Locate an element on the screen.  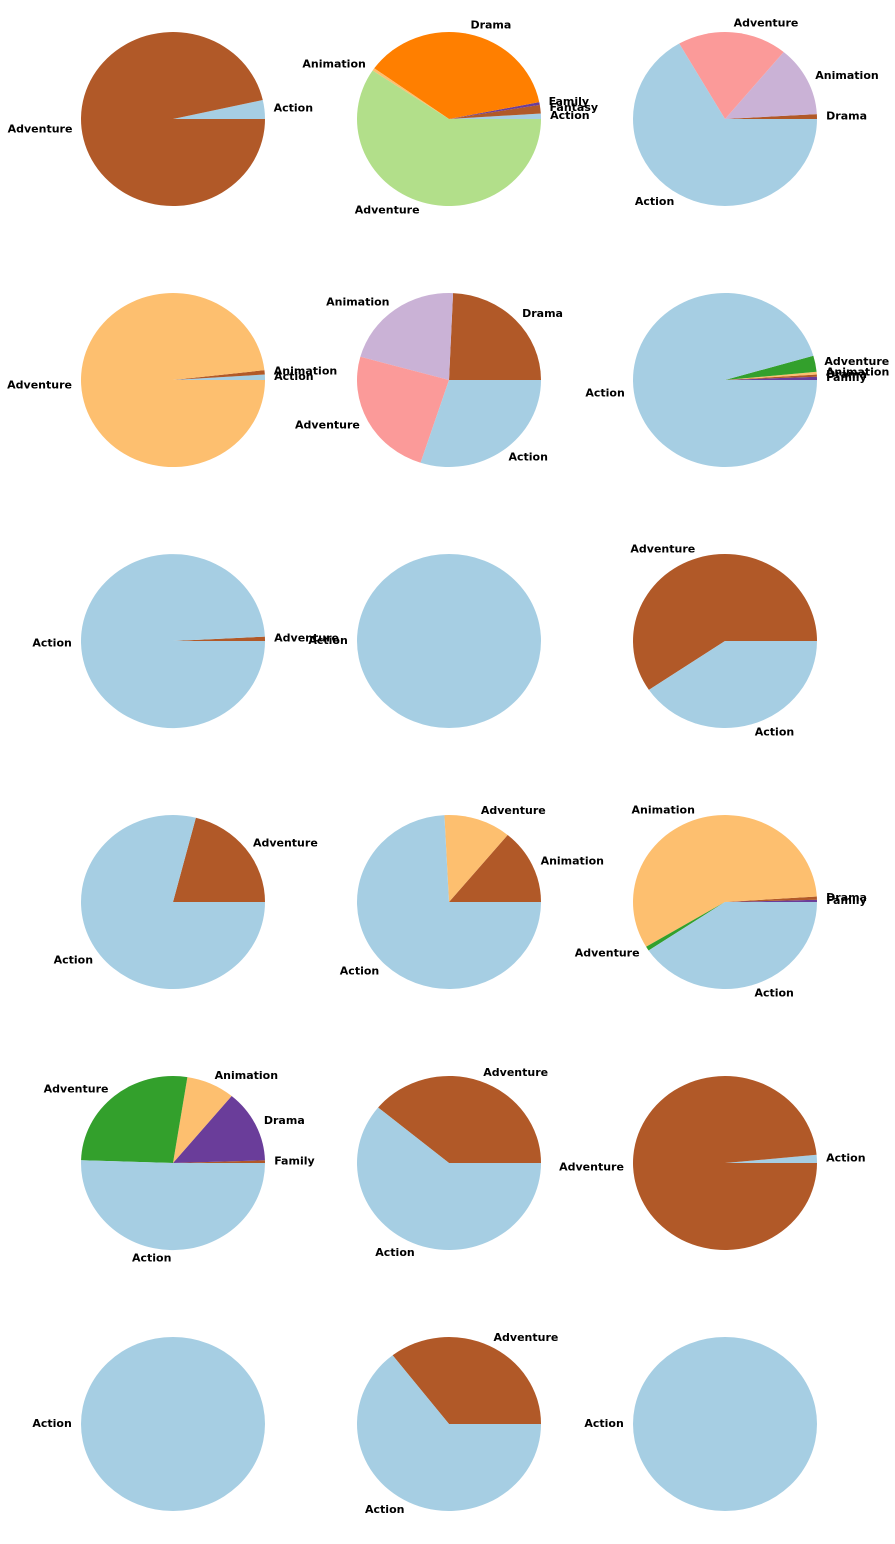
pie-chart-15: Action Adventure is located at coordinates (712, 1163).